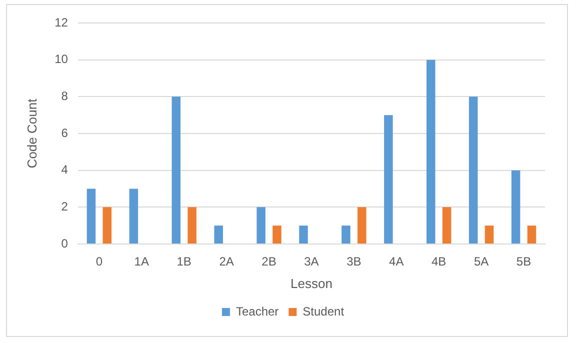 This screenshot has width=576, height=343. What do you see at coordinates (396, 261) in the screenshot?
I see `x-tick-label: 4A` at bounding box center [396, 261].